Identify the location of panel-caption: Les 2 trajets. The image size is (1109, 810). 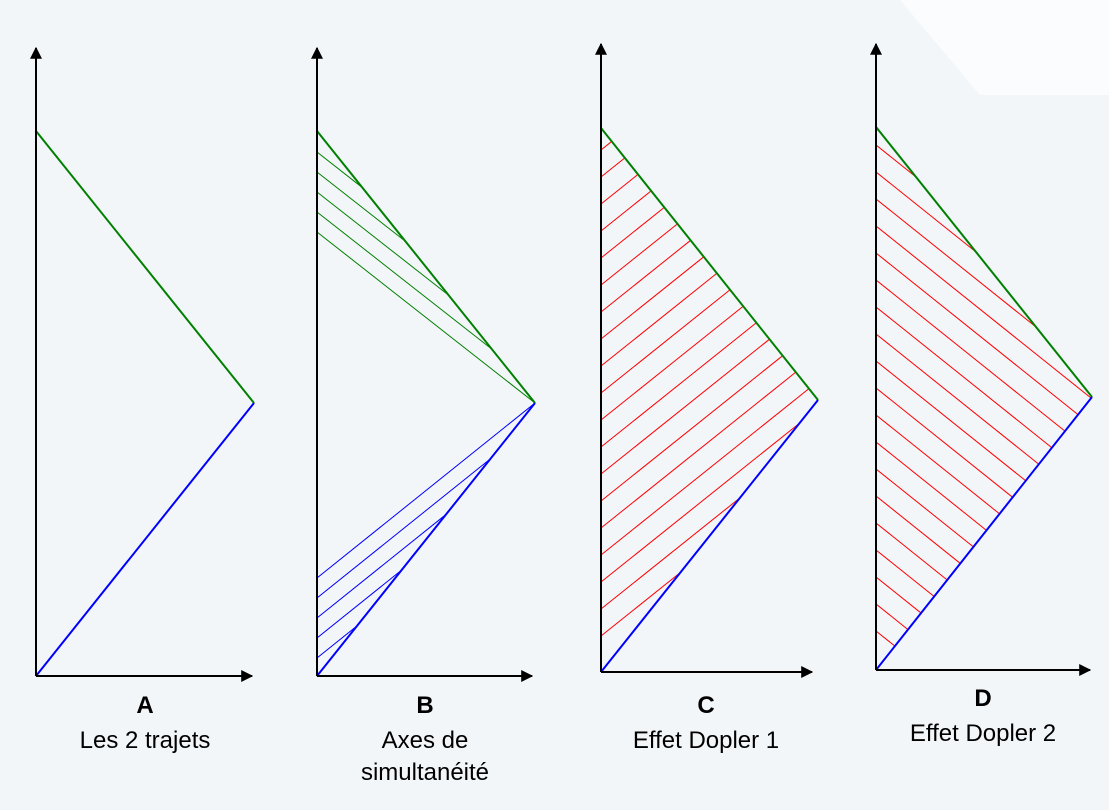
(145, 740).